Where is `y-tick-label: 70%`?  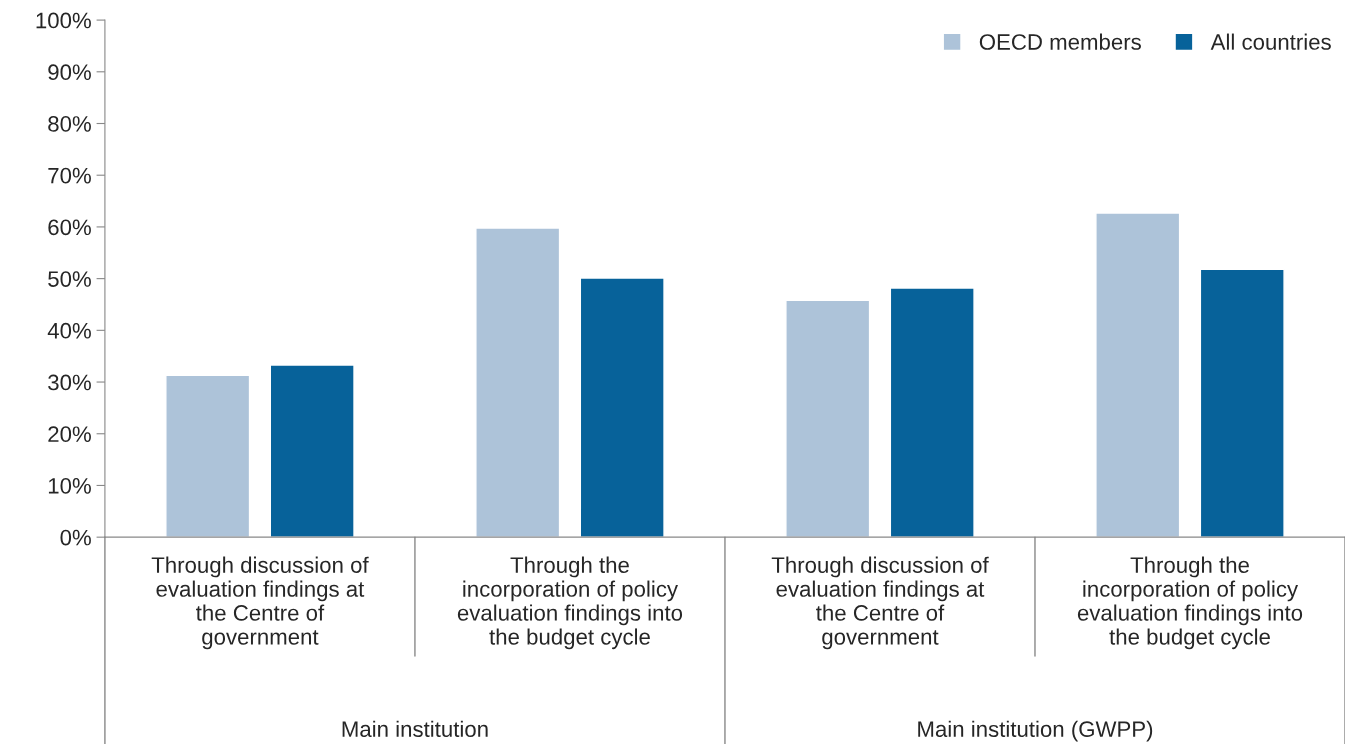 y-tick-label: 70% is located at coordinates (69, 175).